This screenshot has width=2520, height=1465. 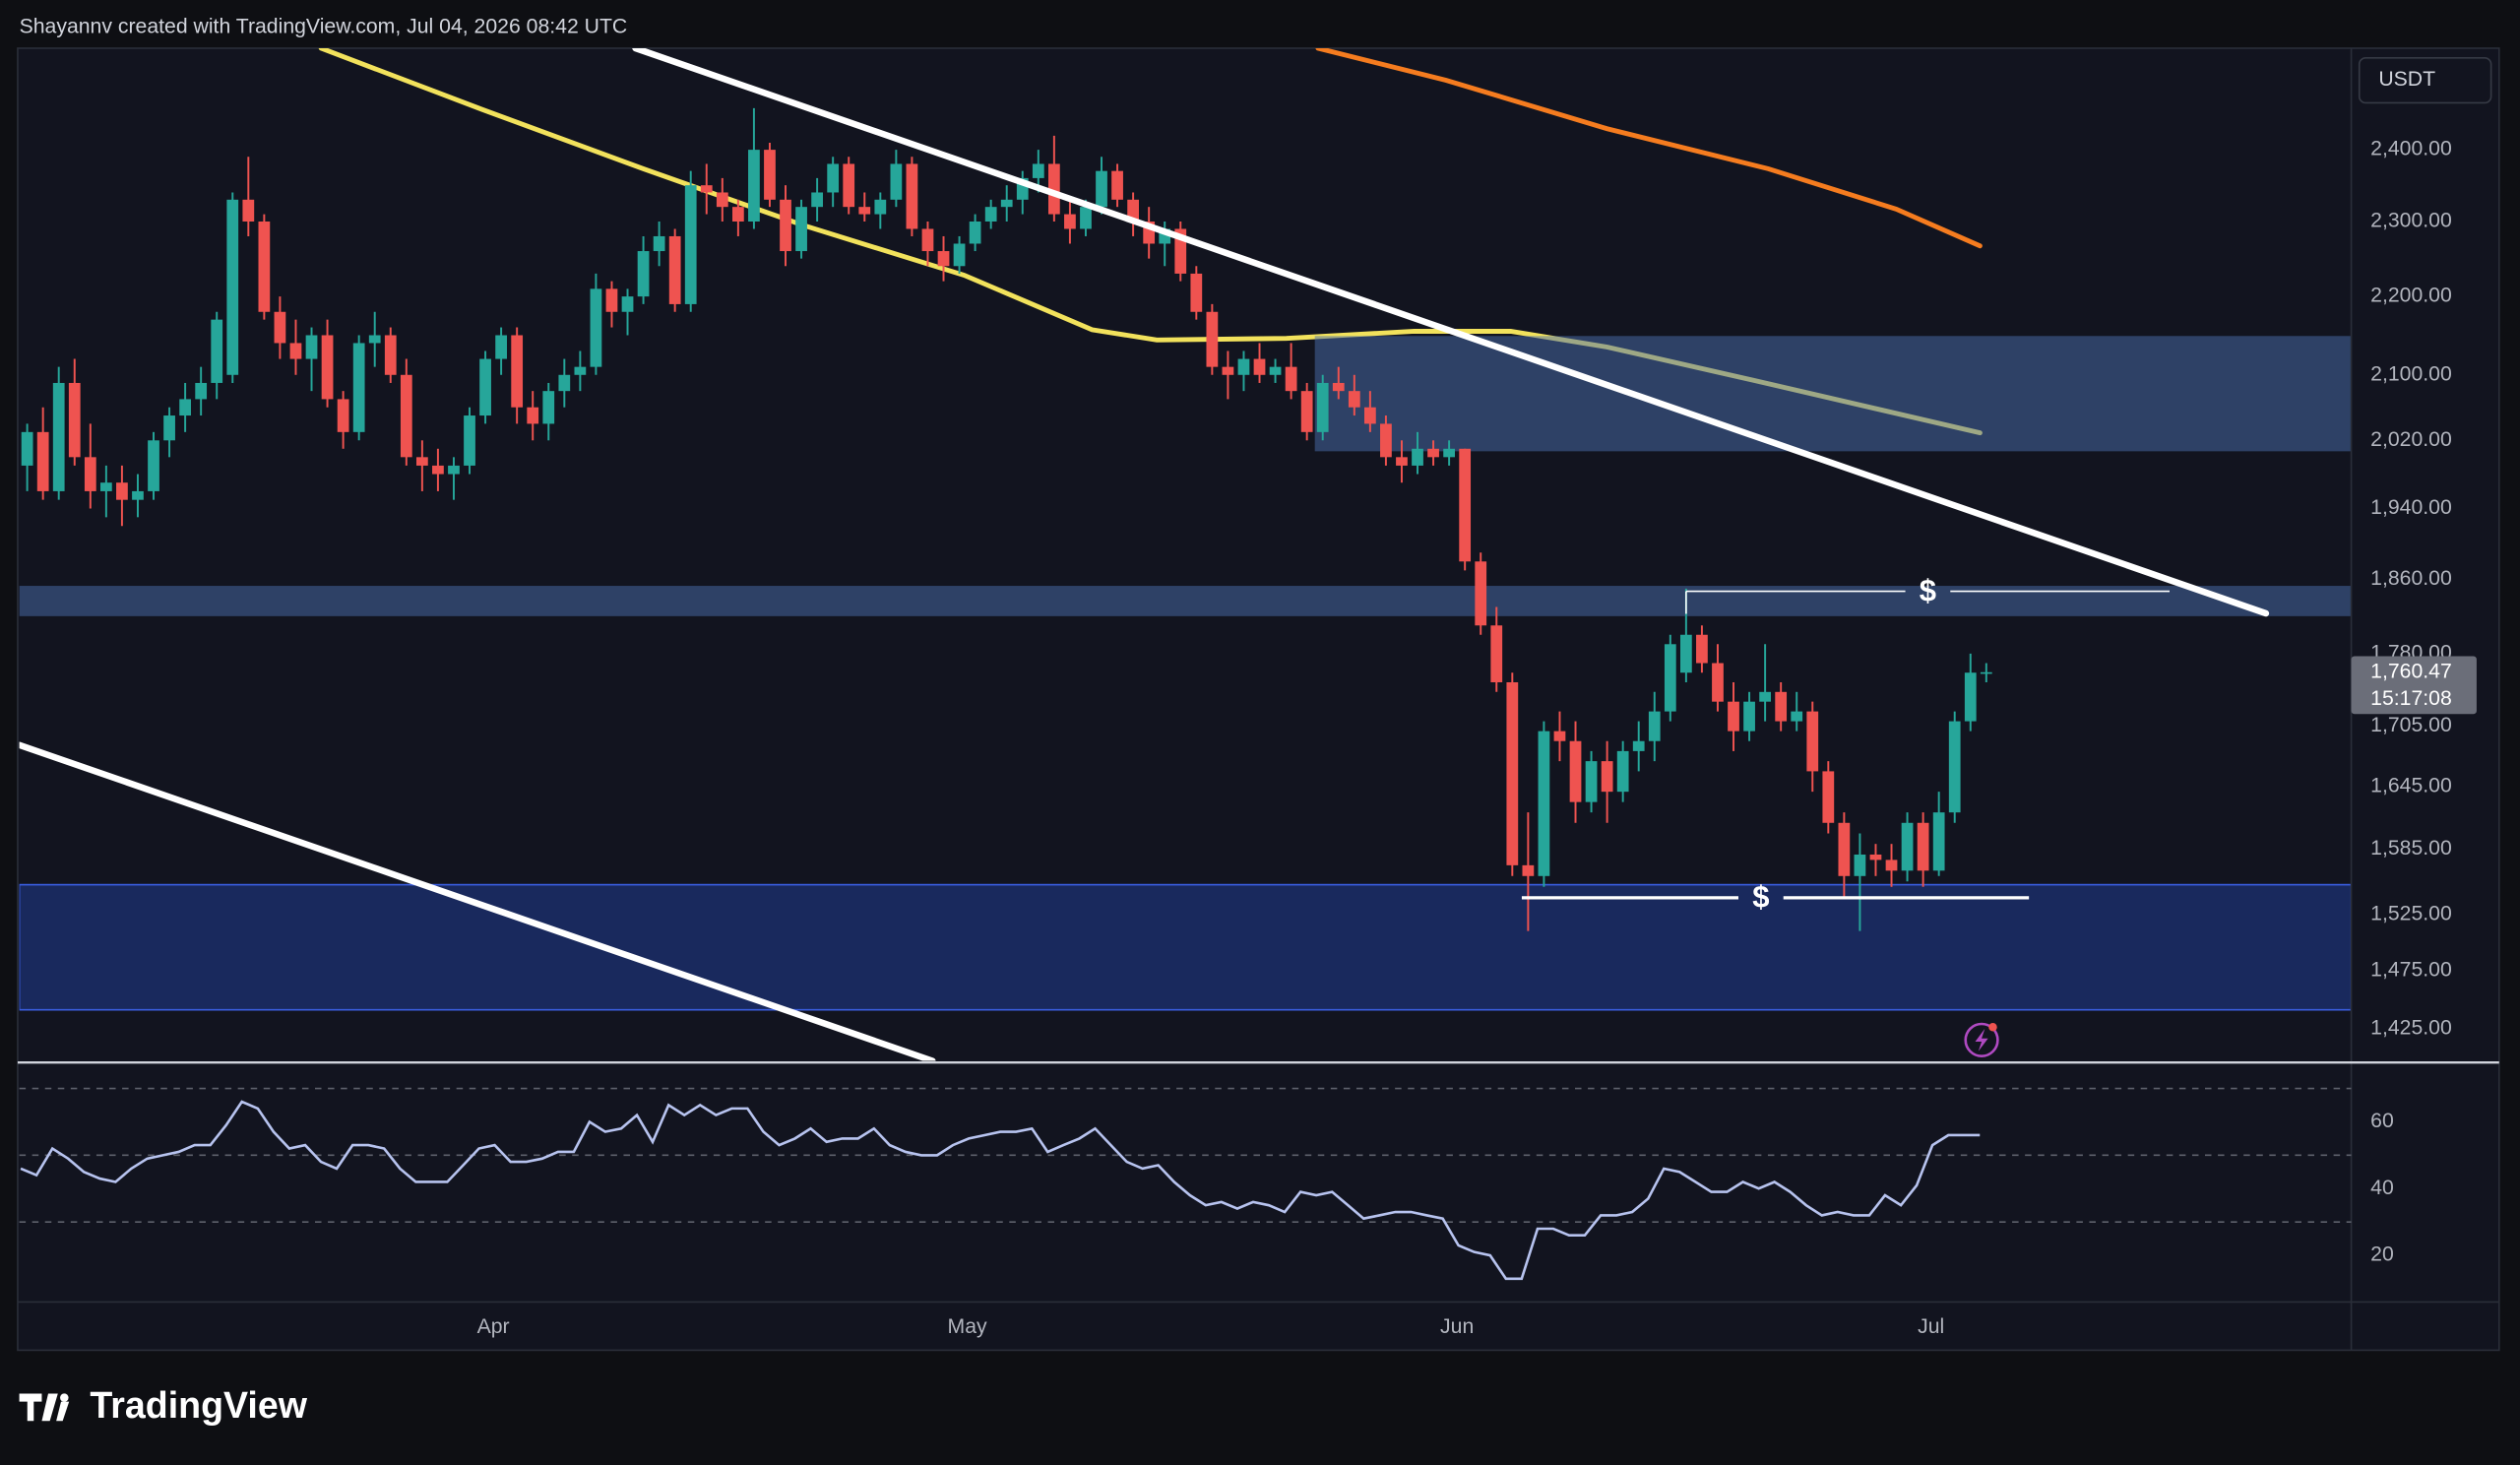 I want to click on trend-line, so click(x=477, y=901).